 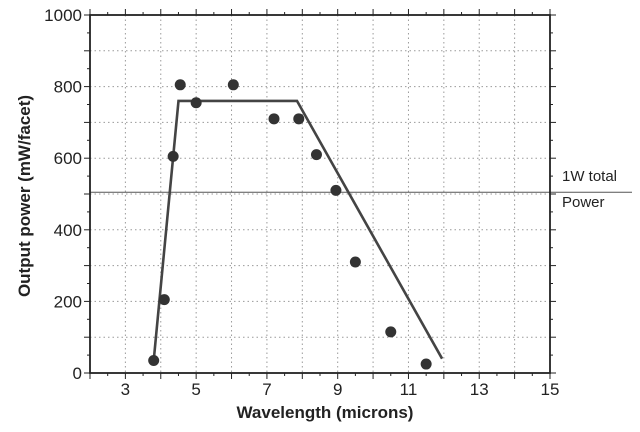 I want to click on x-tick-label: 11, so click(x=409, y=389).